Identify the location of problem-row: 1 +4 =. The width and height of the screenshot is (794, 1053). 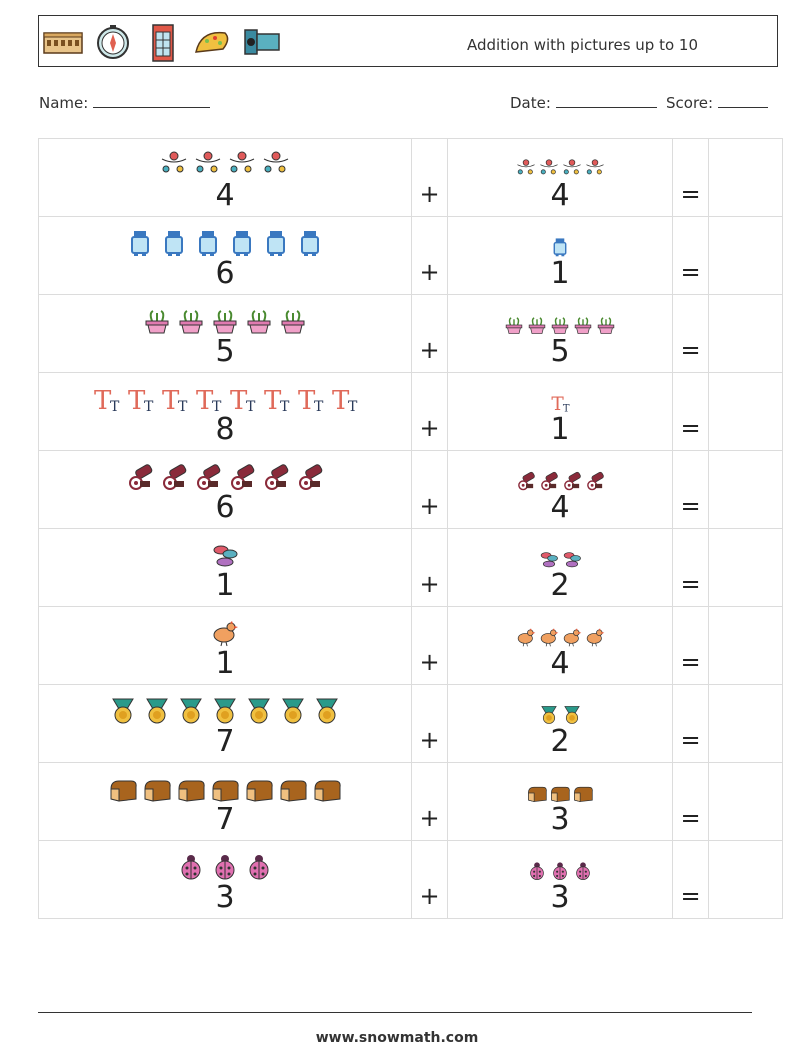
(410, 645).